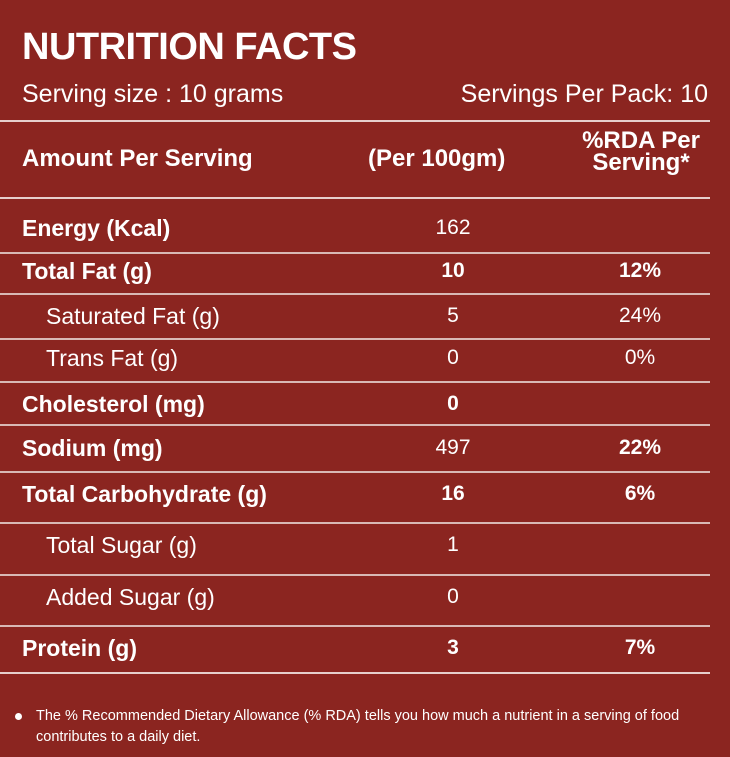 The width and height of the screenshot is (730, 757). Describe the element at coordinates (92, 448) in the screenshot. I see `row-label: Sodium (mg)` at that location.